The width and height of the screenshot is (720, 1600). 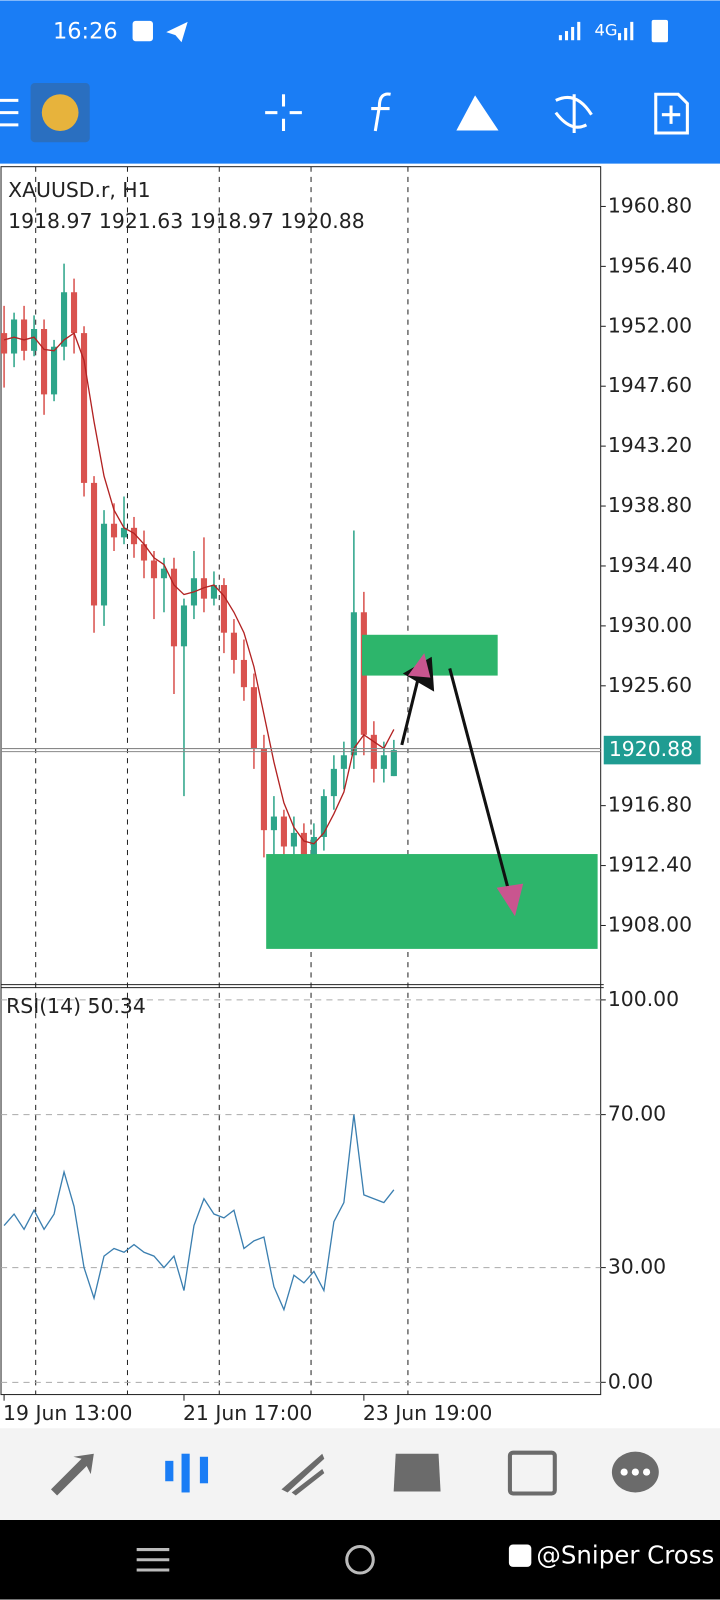 I want to click on system-nav, so click(x=360, y=1560).